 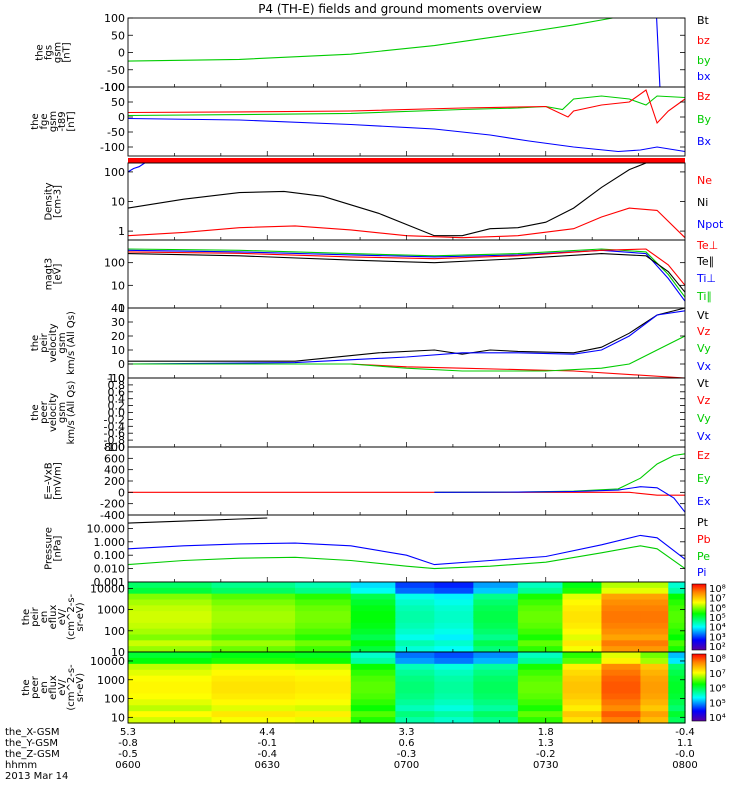 What do you see at coordinates (707, 245) in the screenshot?
I see `legend-Te⊥: Te⊥` at bounding box center [707, 245].